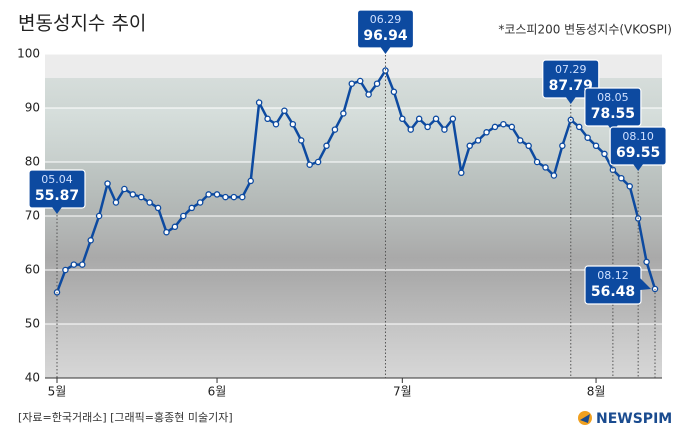 The image size is (680, 442). I want to click on source: [자료=한국거래소] [그래픽=홍종현 미술기자], so click(125, 417).